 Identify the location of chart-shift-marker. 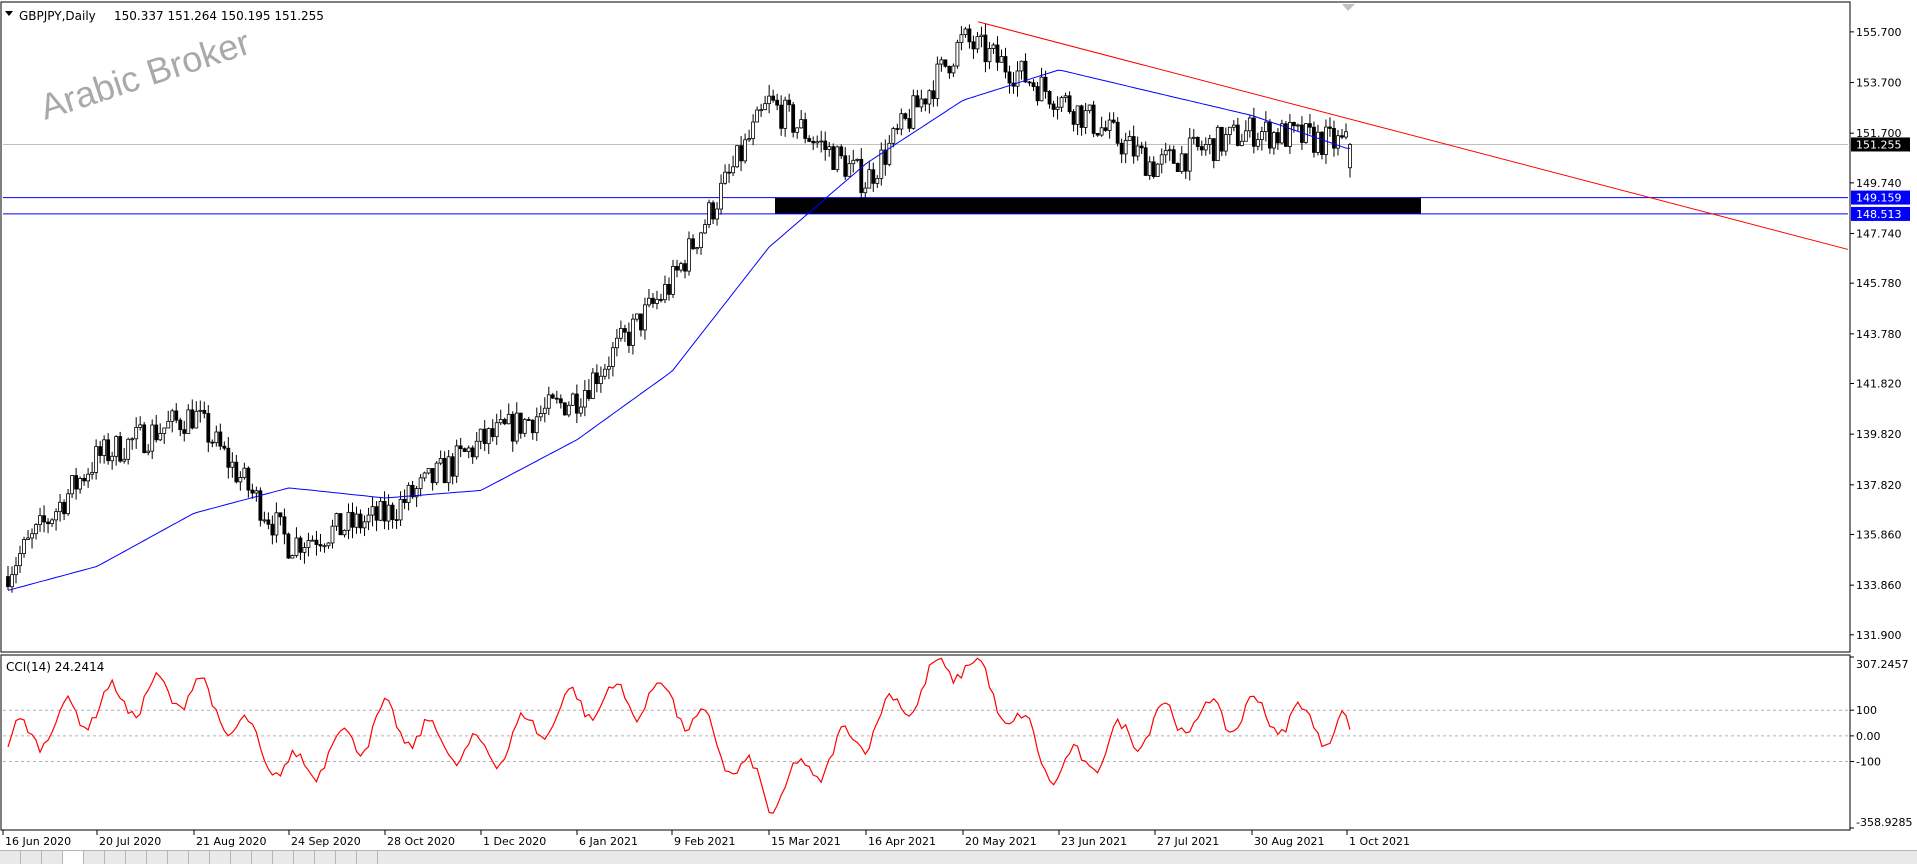
(1348, 7).